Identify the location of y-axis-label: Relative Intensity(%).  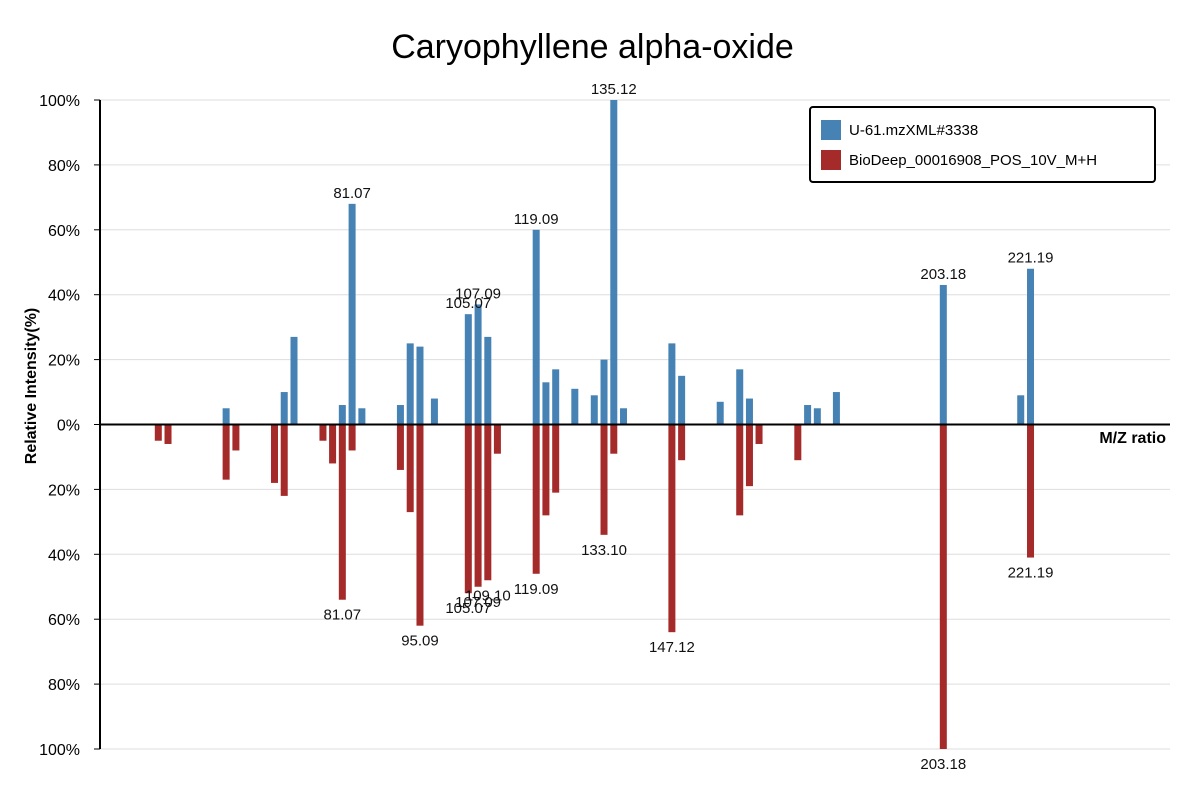
(31, 386).